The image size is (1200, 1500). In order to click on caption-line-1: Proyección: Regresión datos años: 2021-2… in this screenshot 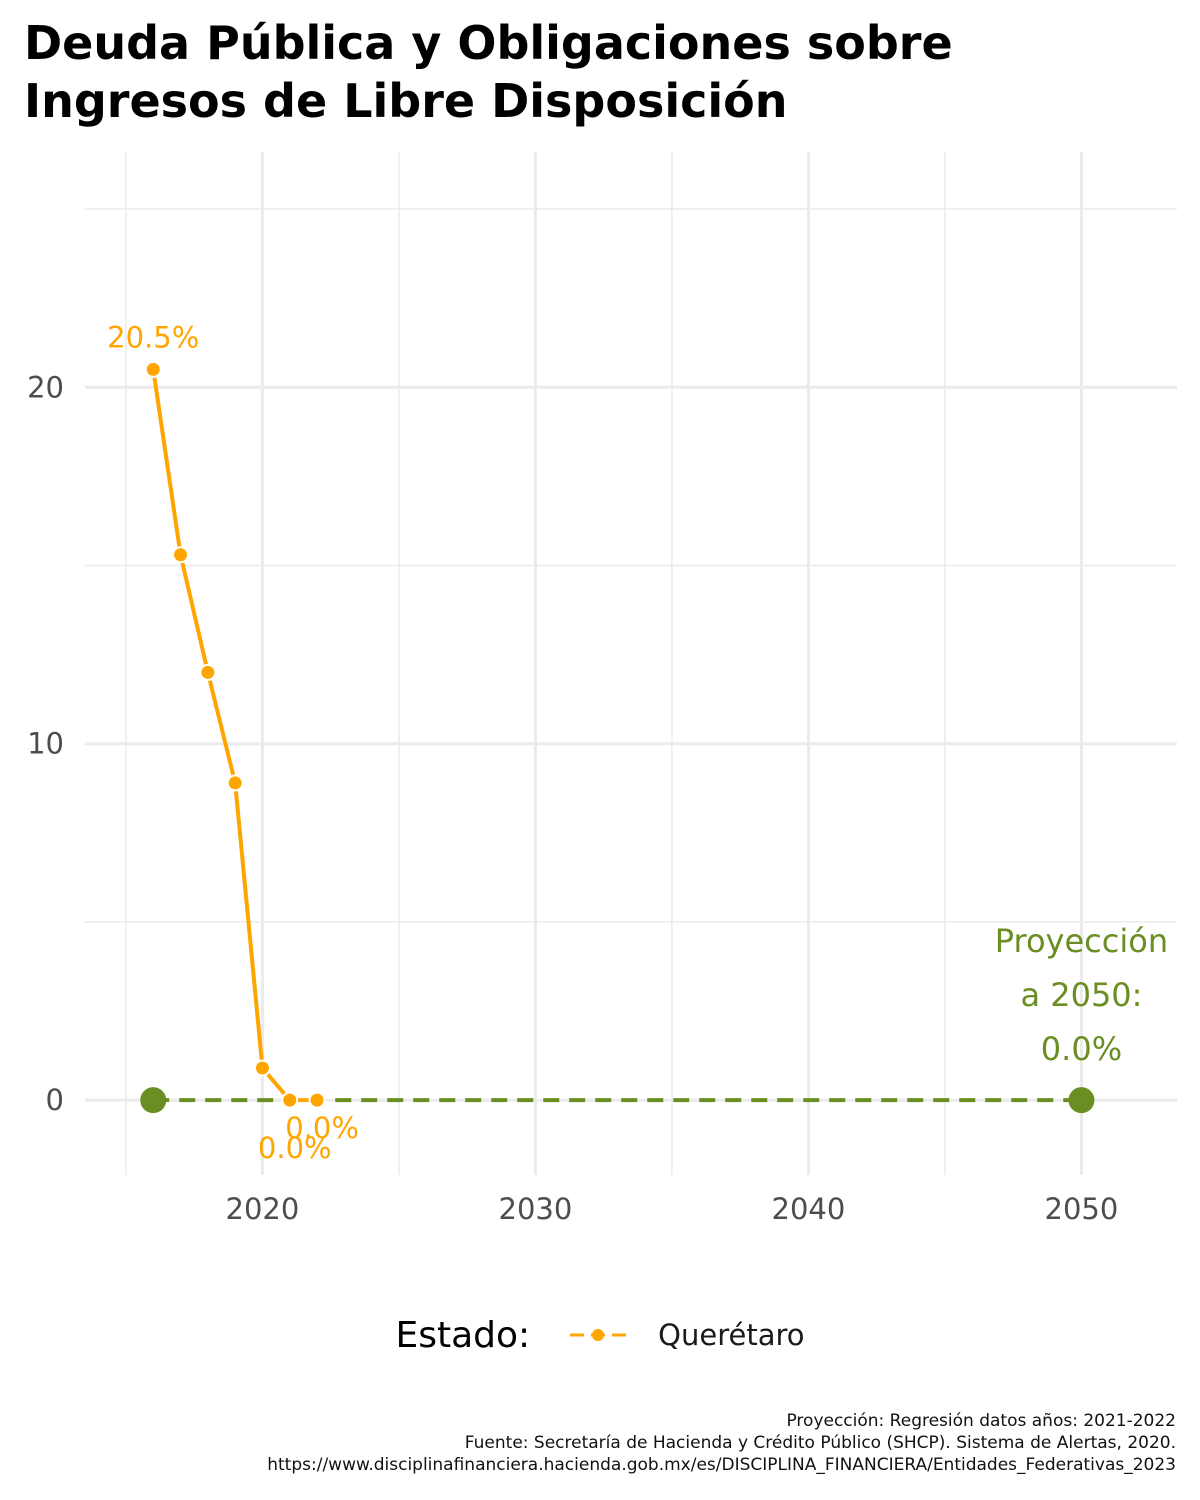, I will do `click(981, 1421)`.